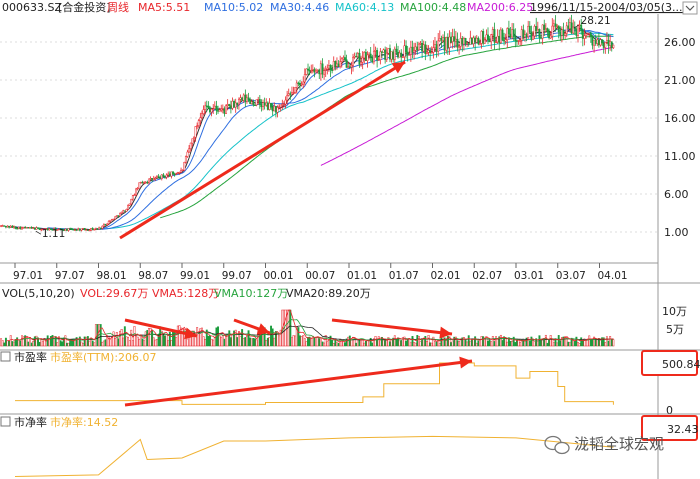  Describe the element at coordinates (28, 276) in the screenshot. I see `x-tick-label: 97.01` at that location.